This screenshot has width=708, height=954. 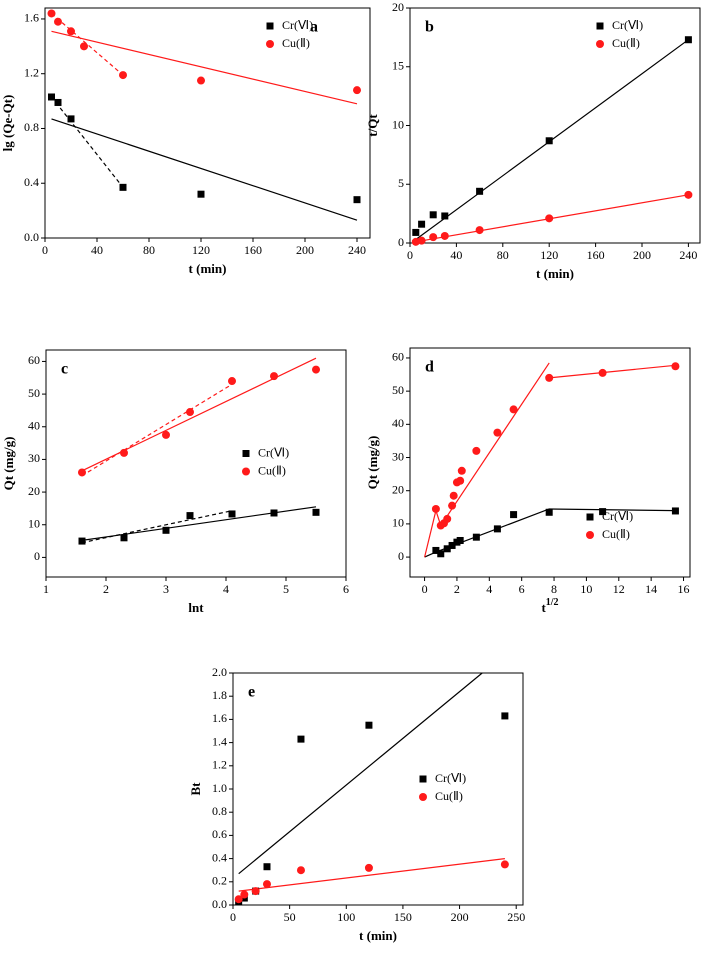 What do you see at coordinates (290, 917) in the screenshot?
I see `x-tick-label: 50` at bounding box center [290, 917].